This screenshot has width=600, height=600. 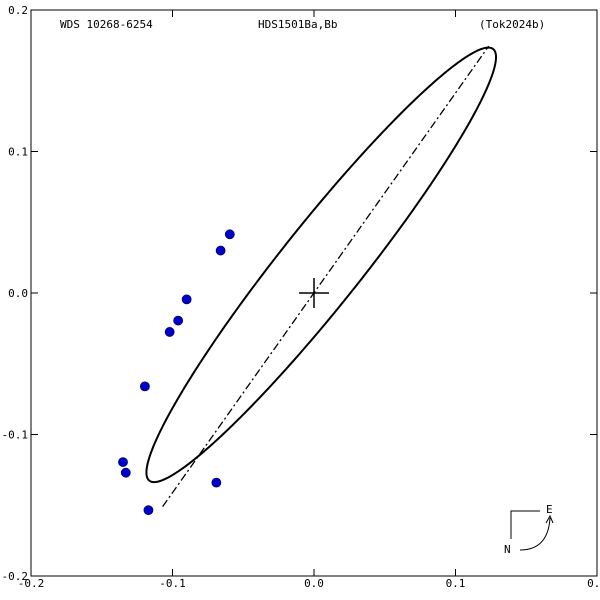 I want to click on wds-label: WDS 10268-6254, so click(x=106, y=24).